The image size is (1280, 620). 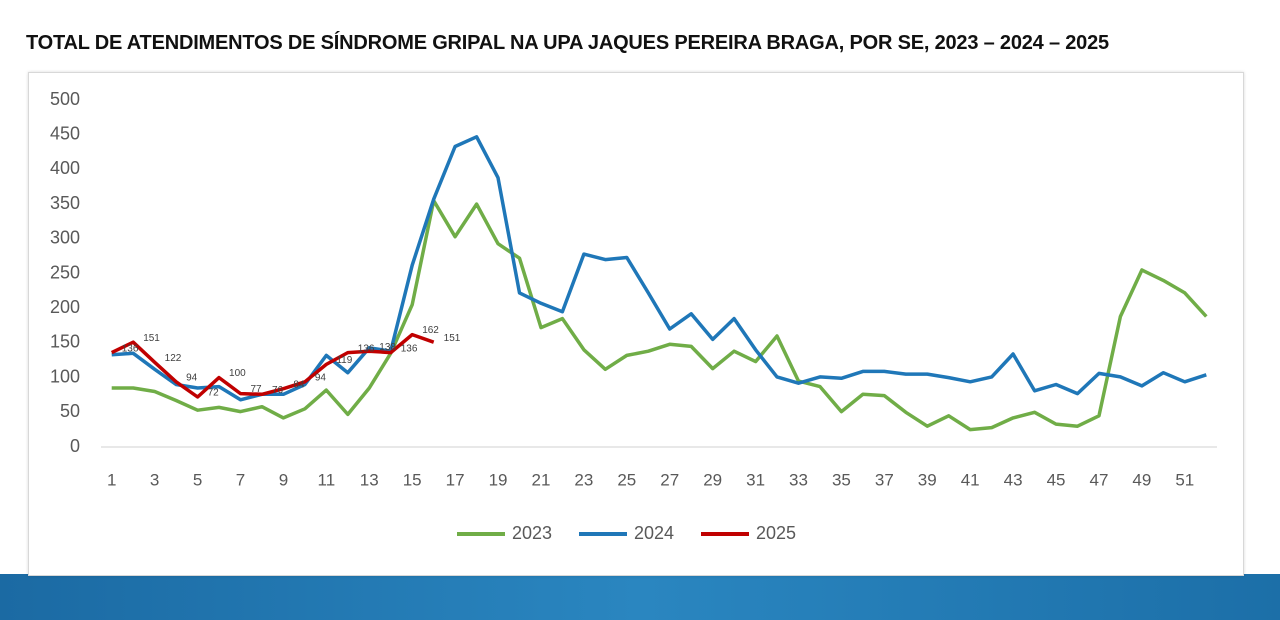 What do you see at coordinates (369, 479) in the screenshot?
I see `x-tick-label: 13` at bounding box center [369, 479].